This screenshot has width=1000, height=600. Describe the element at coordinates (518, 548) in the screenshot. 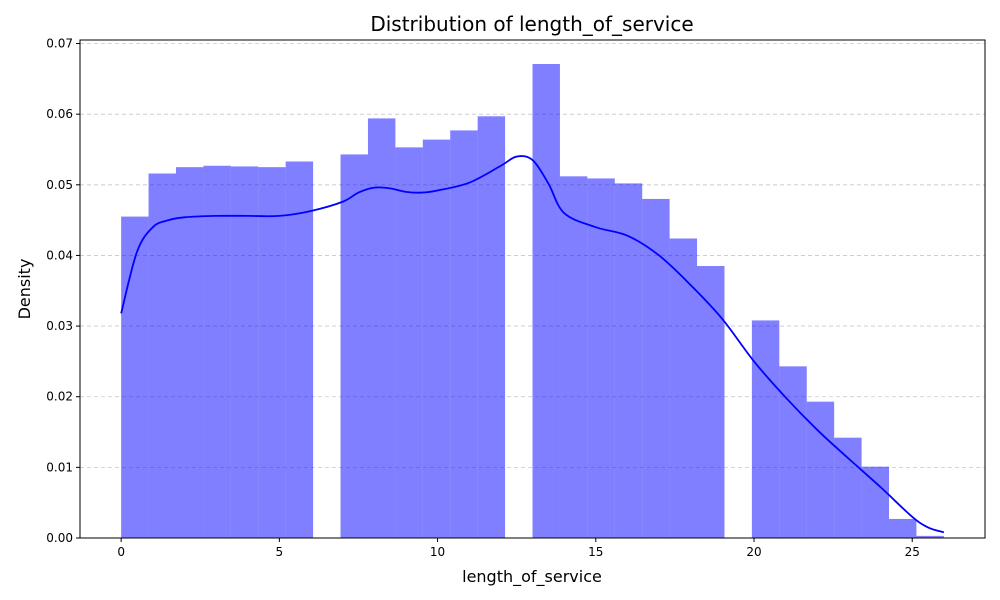

I see `x-axis-ticks: 0 5 10 15 20 25` at that location.